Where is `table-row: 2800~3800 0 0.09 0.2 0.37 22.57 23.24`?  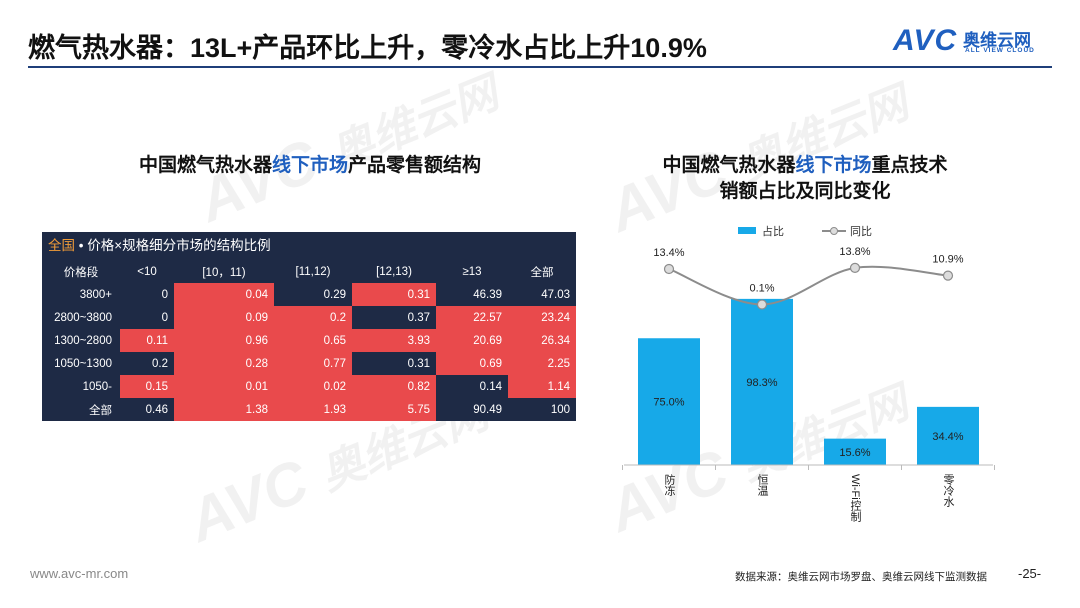 table-row: 2800~3800 0 0.09 0.2 0.37 22.57 23.24 is located at coordinates (309, 317).